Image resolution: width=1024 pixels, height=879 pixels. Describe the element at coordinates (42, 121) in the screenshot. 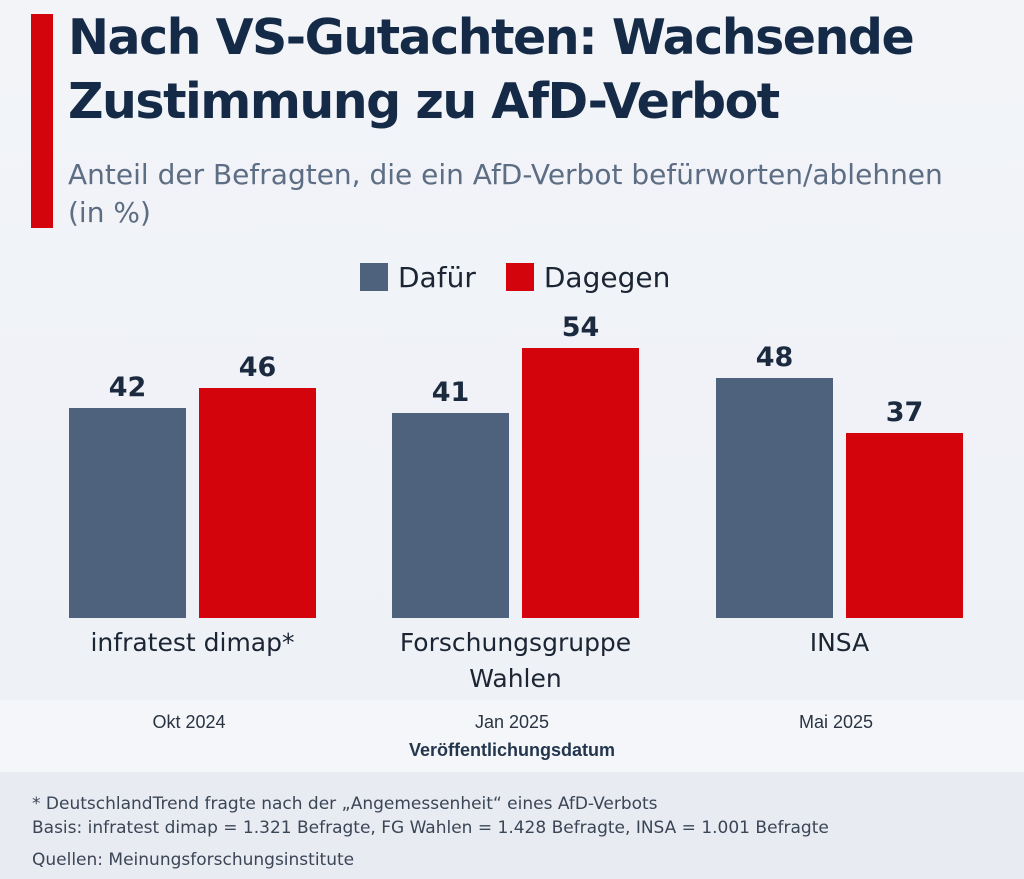

I see `accent-bar` at that location.